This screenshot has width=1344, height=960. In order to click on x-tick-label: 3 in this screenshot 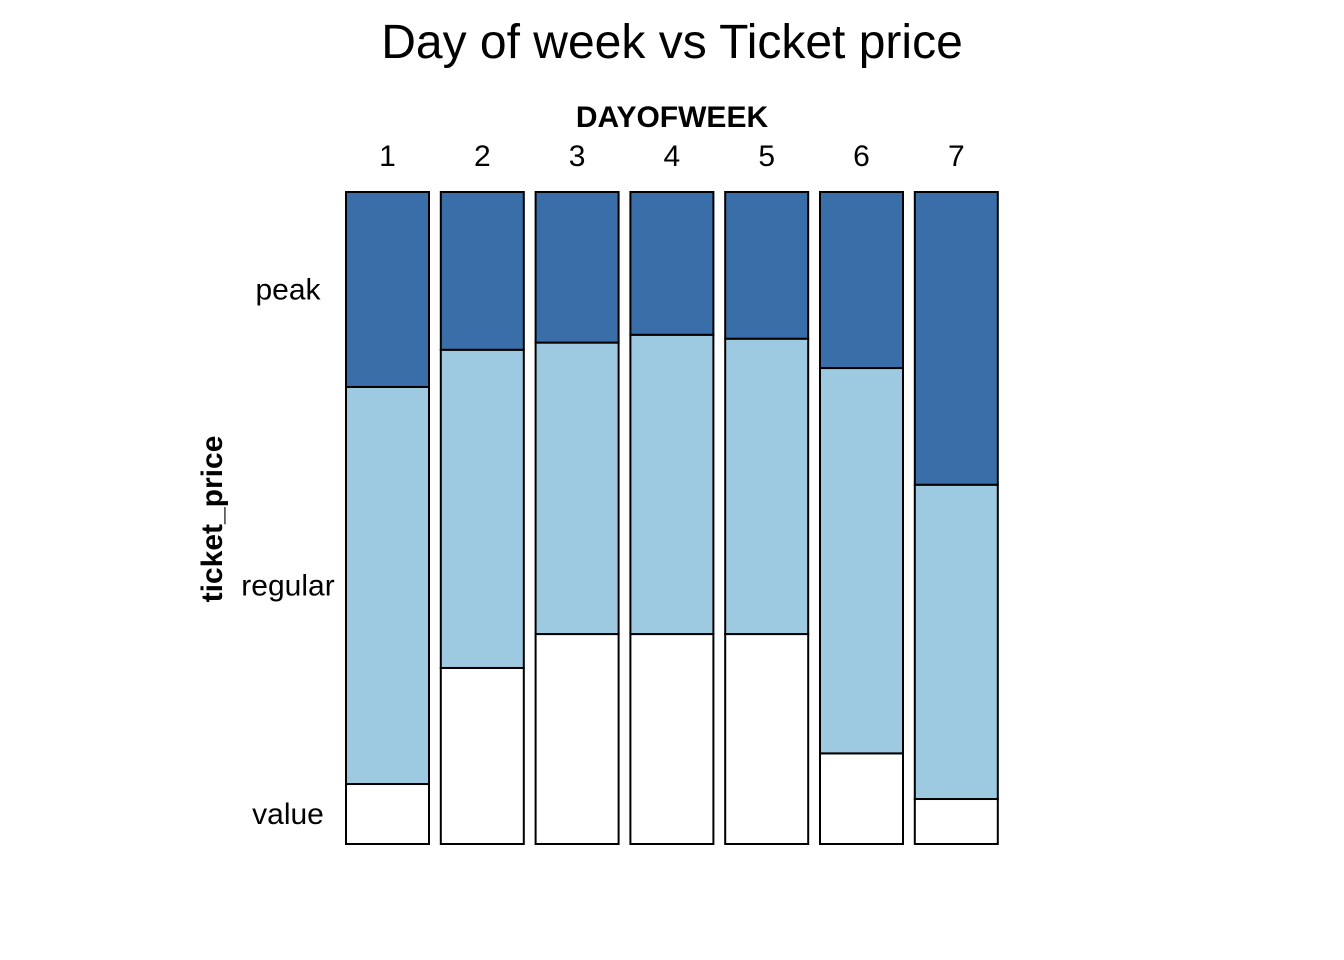, I will do `click(577, 156)`.